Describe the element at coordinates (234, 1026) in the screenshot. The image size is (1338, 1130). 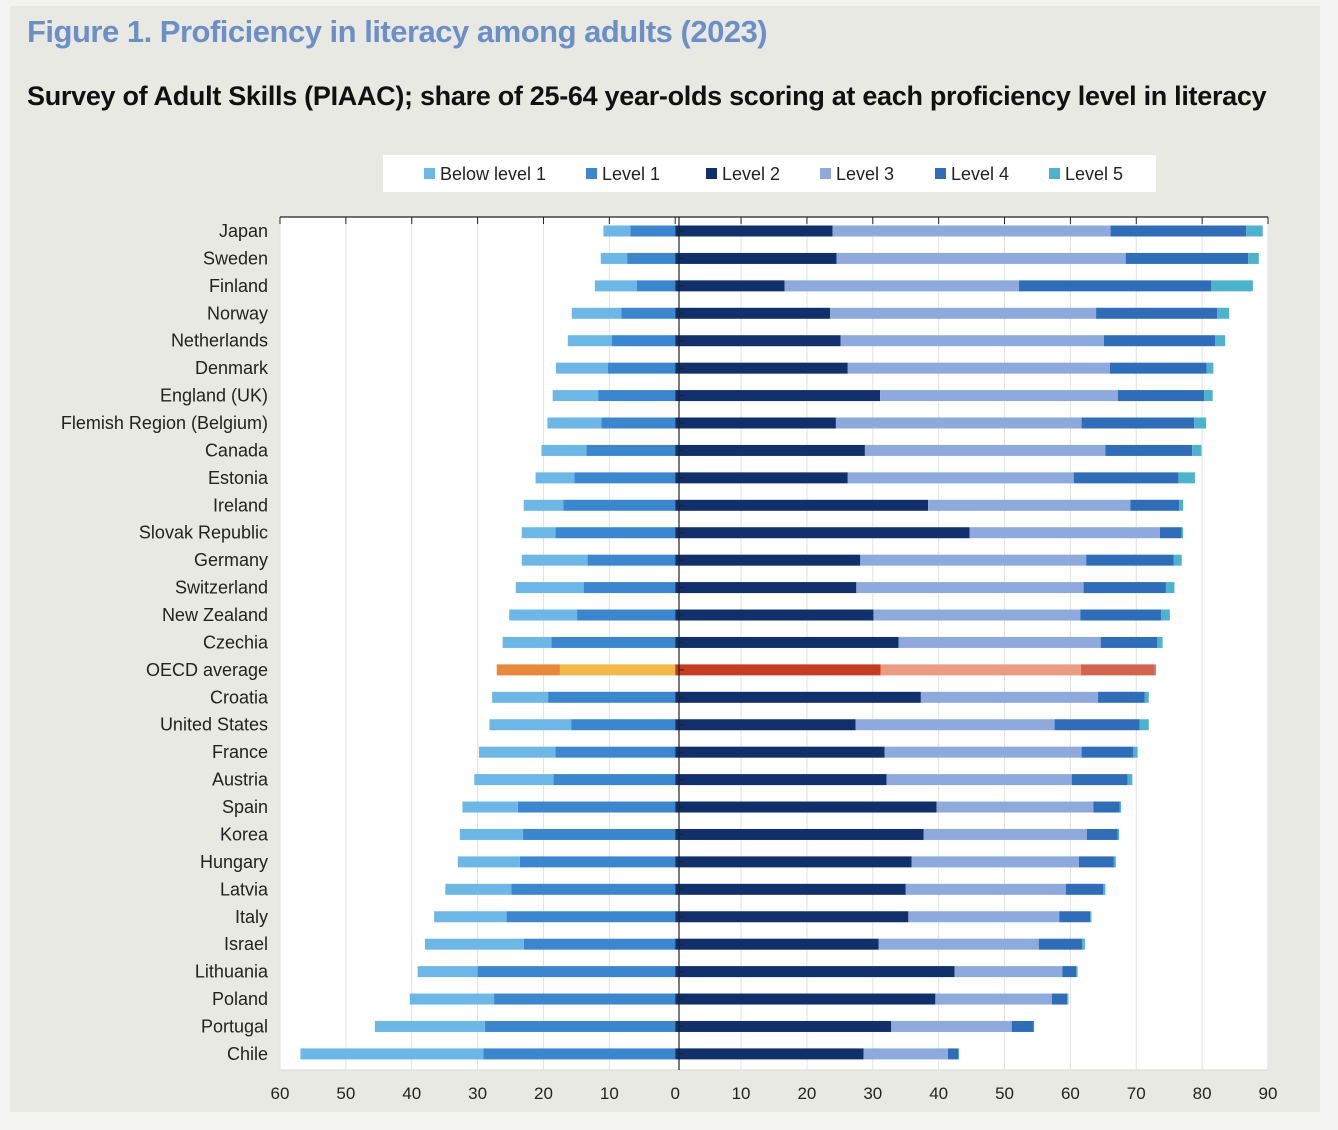
I see `category-label: Portugal` at that location.